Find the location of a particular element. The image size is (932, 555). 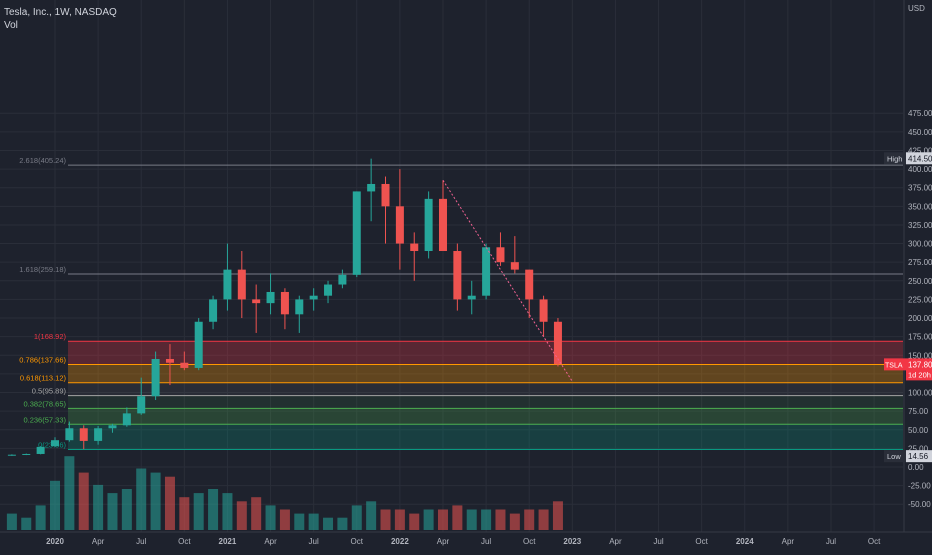

low-label-box is located at coordinates (895, 456).